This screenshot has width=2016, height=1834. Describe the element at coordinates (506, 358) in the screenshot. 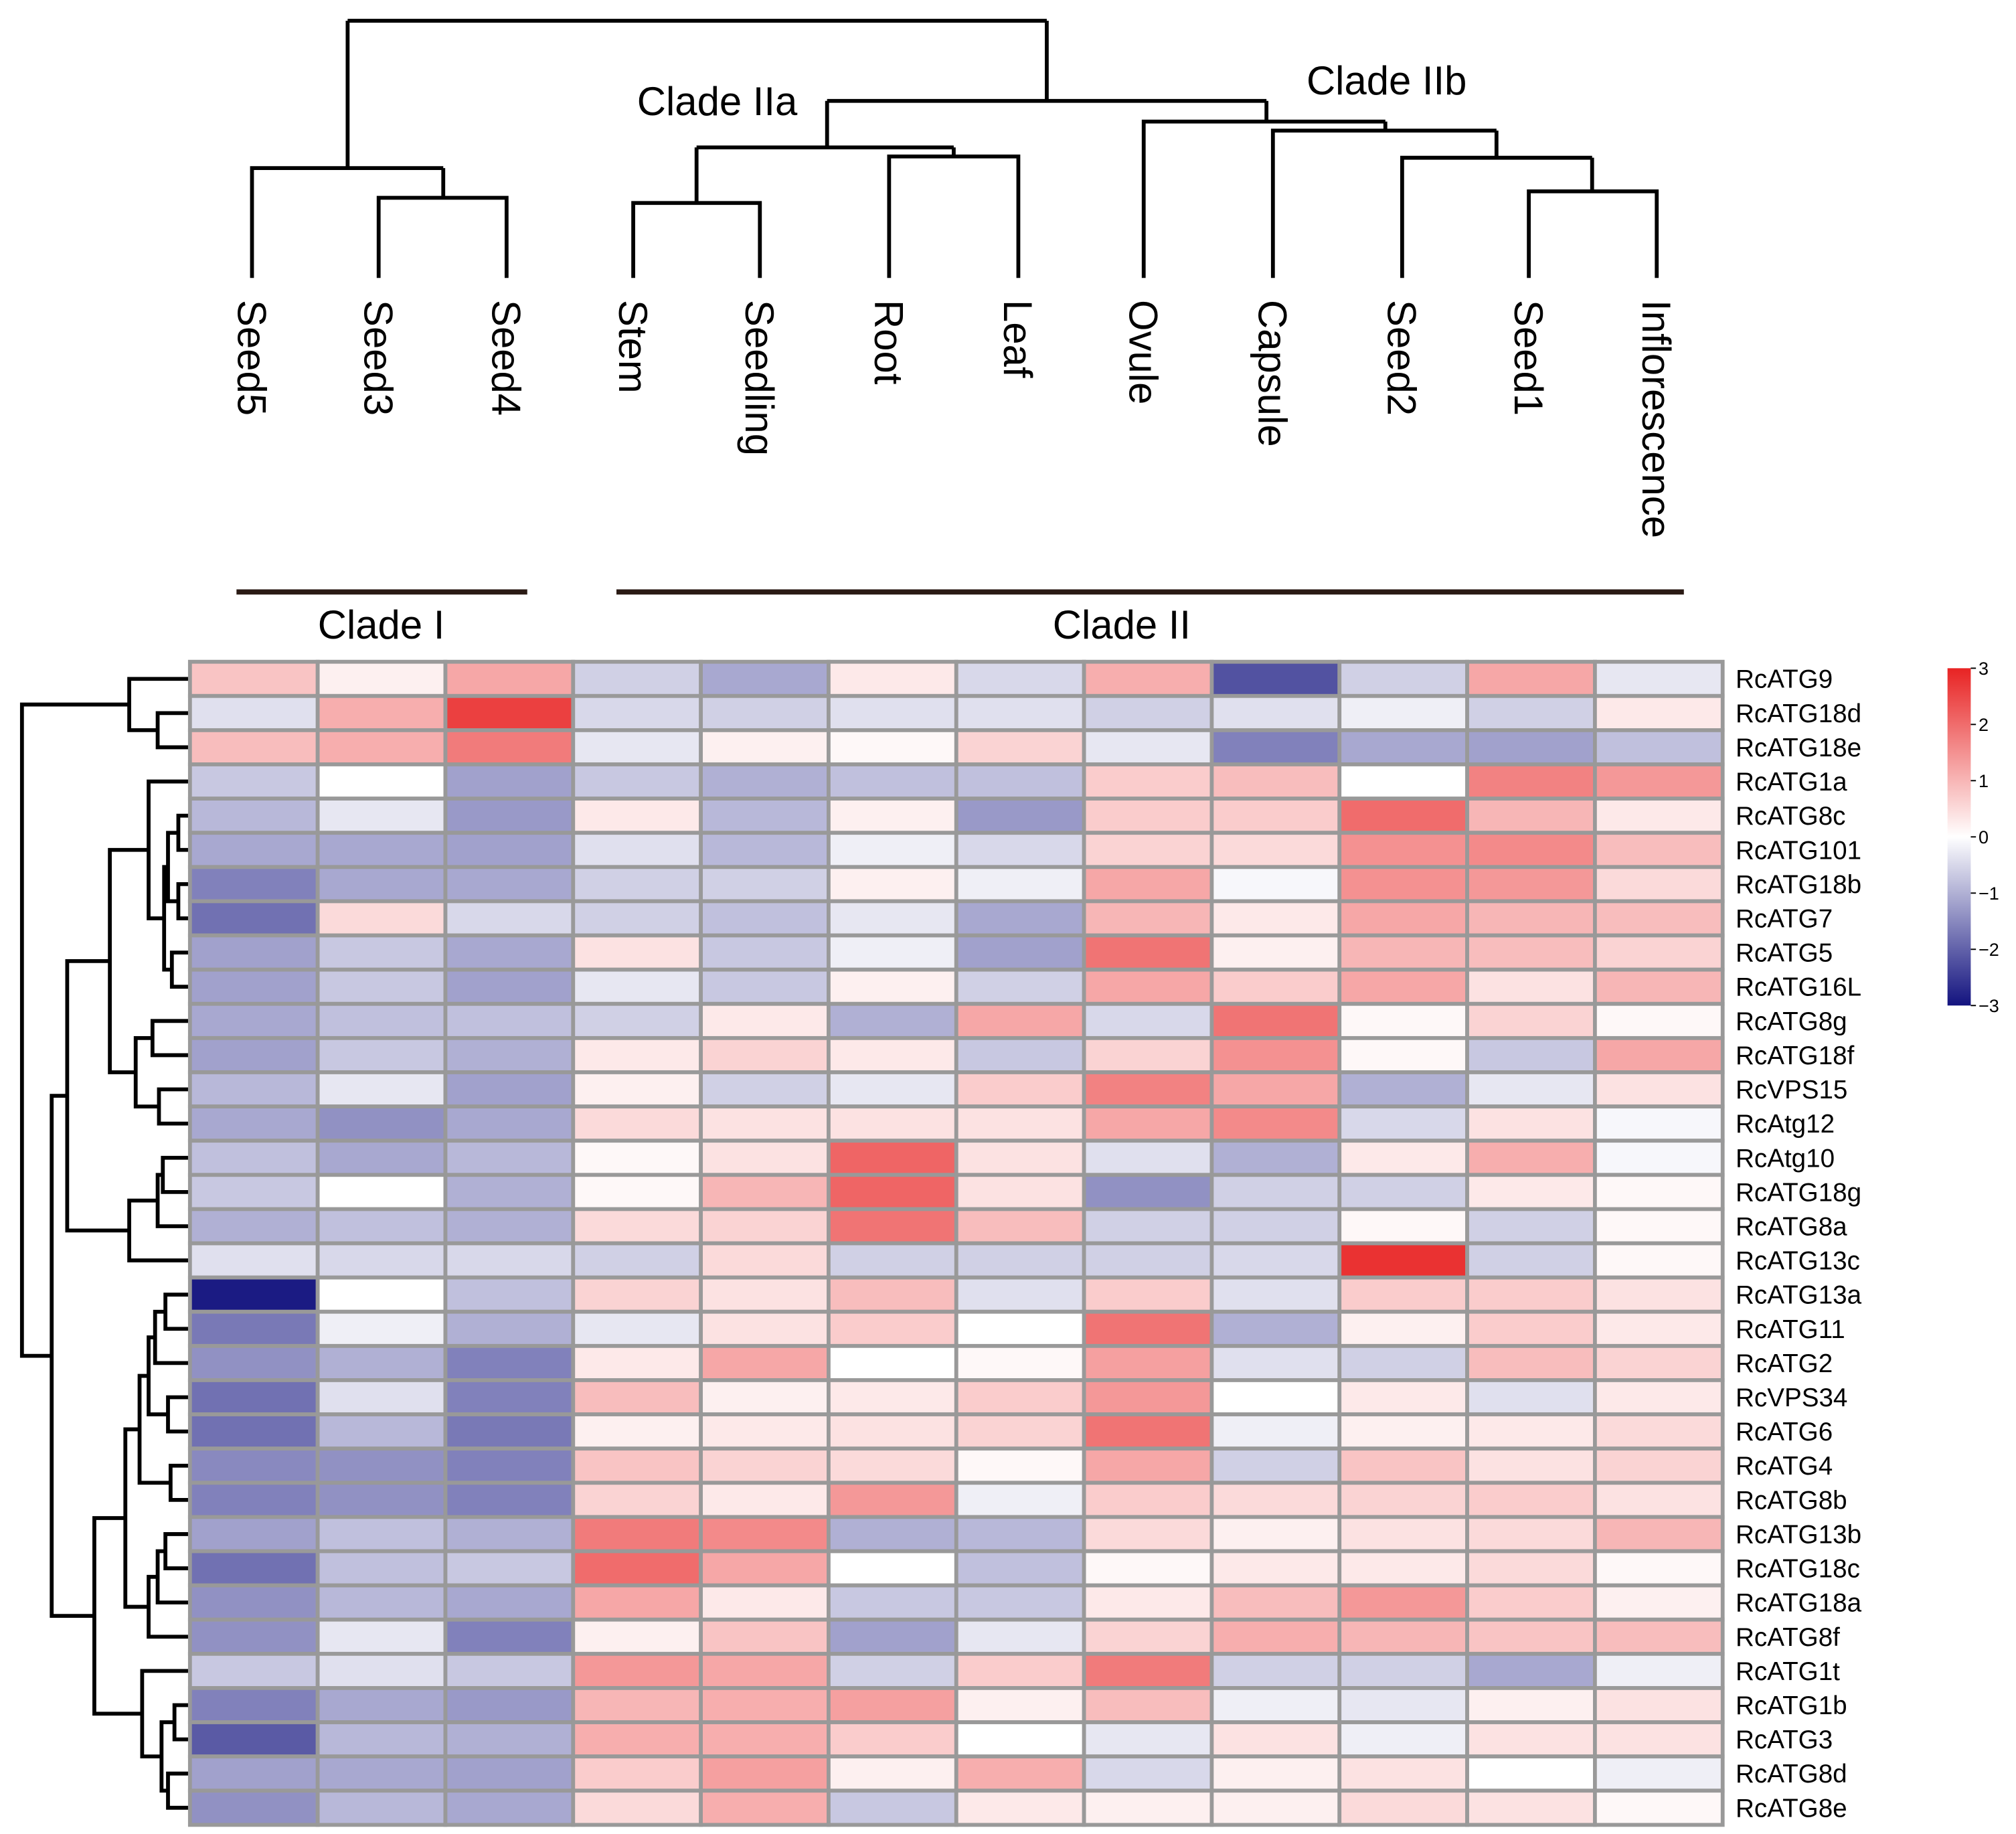

I see `column-label: Seed4` at that location.